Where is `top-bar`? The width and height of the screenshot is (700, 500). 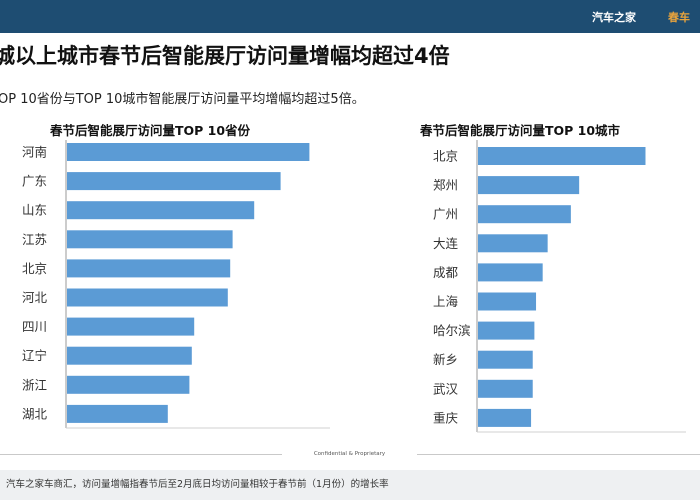
top-bar is located at coordinates (350, 16).